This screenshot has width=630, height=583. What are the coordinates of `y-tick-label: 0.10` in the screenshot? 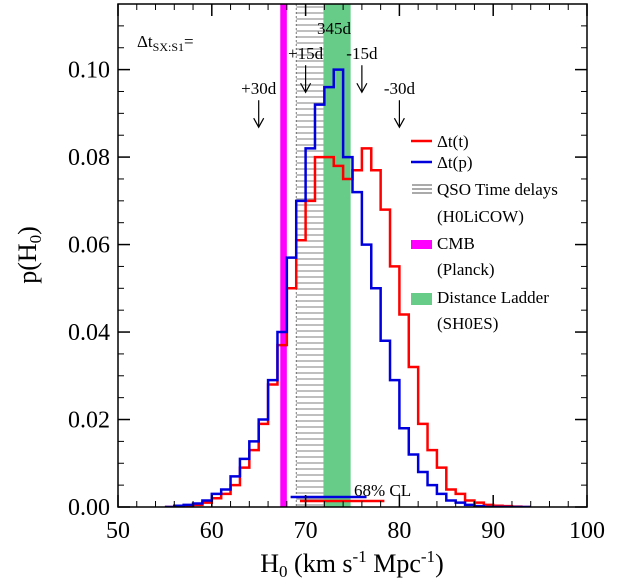 It's located at (89, 71).